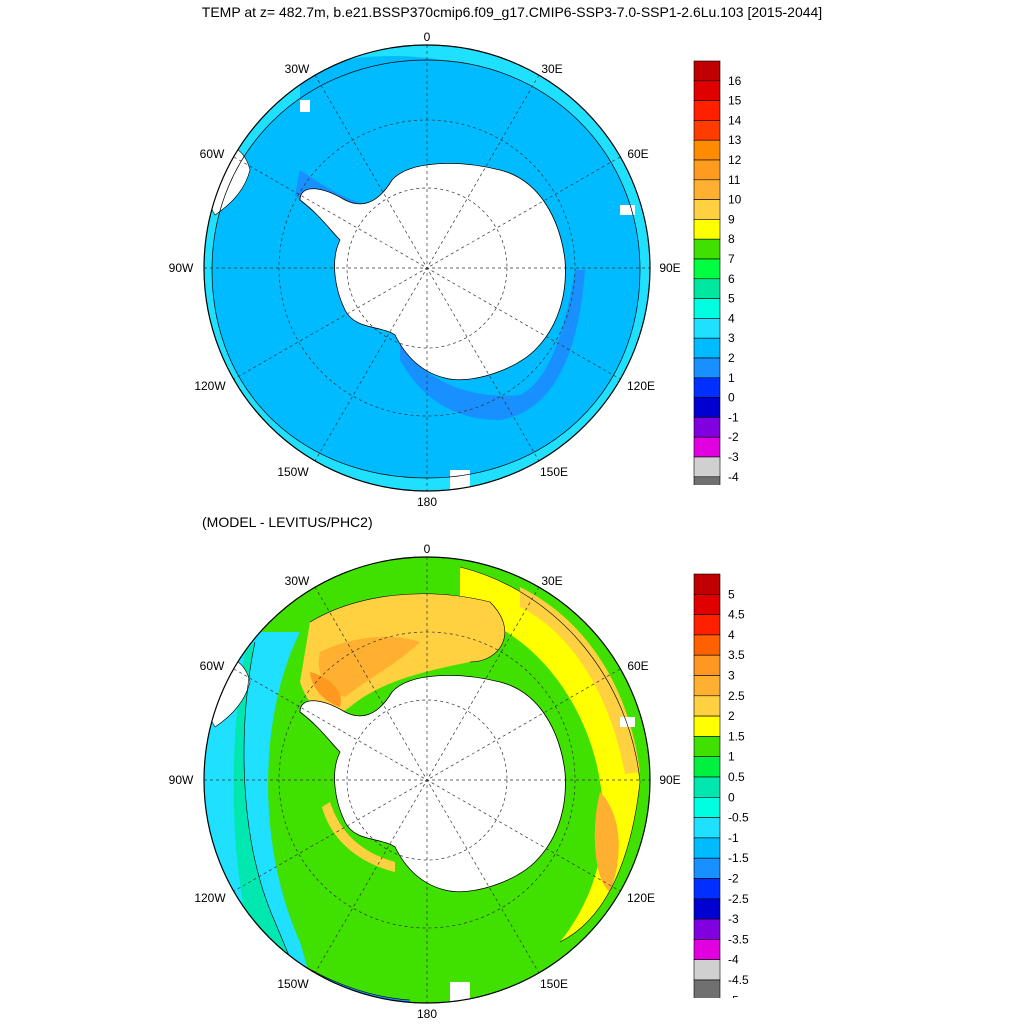  I want to click on lon-label-30e: 30E, so click(551, 69).